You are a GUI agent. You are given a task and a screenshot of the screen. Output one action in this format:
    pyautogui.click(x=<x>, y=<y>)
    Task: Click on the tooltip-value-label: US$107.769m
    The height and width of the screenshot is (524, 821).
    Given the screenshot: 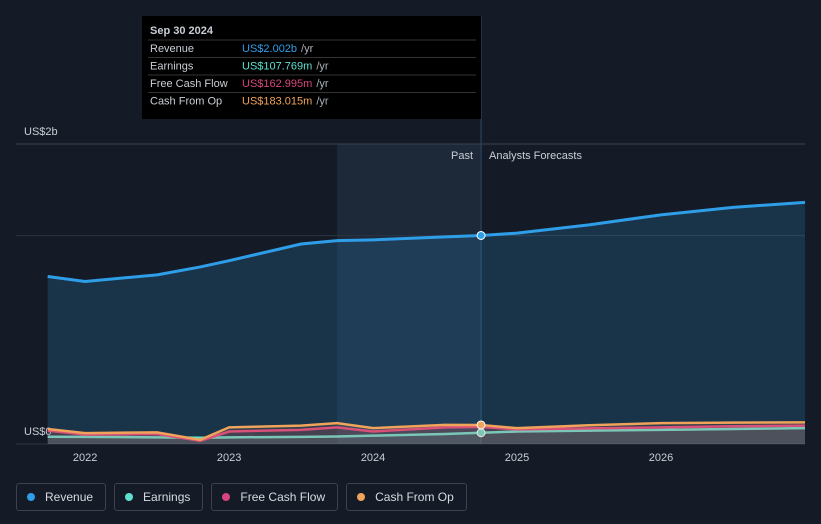 What is the action you would take?
    pyautogui.click(x=277, y=66)
    